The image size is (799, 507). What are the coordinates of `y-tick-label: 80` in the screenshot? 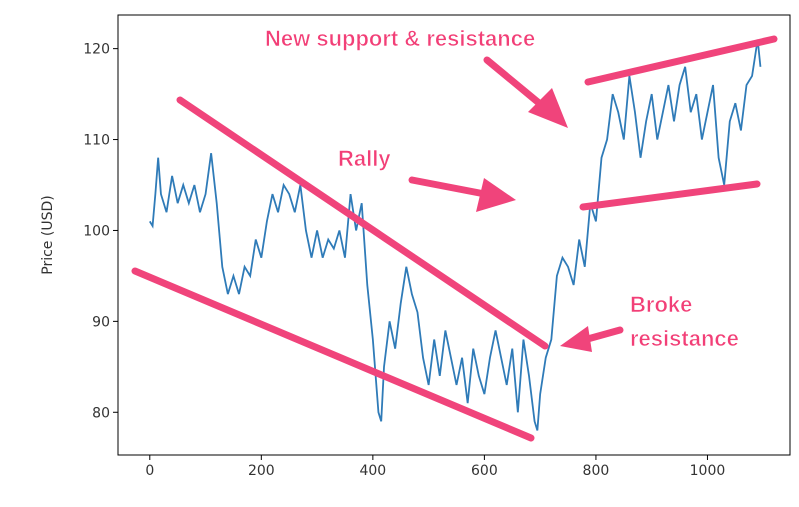 It's located at (101, 413).